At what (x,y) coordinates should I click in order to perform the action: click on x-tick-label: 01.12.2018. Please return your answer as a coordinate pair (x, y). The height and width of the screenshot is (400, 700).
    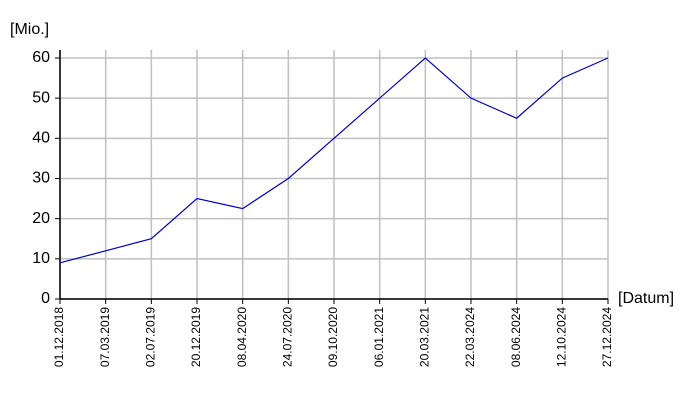
    Looking at the image, I should click on (59, 337).